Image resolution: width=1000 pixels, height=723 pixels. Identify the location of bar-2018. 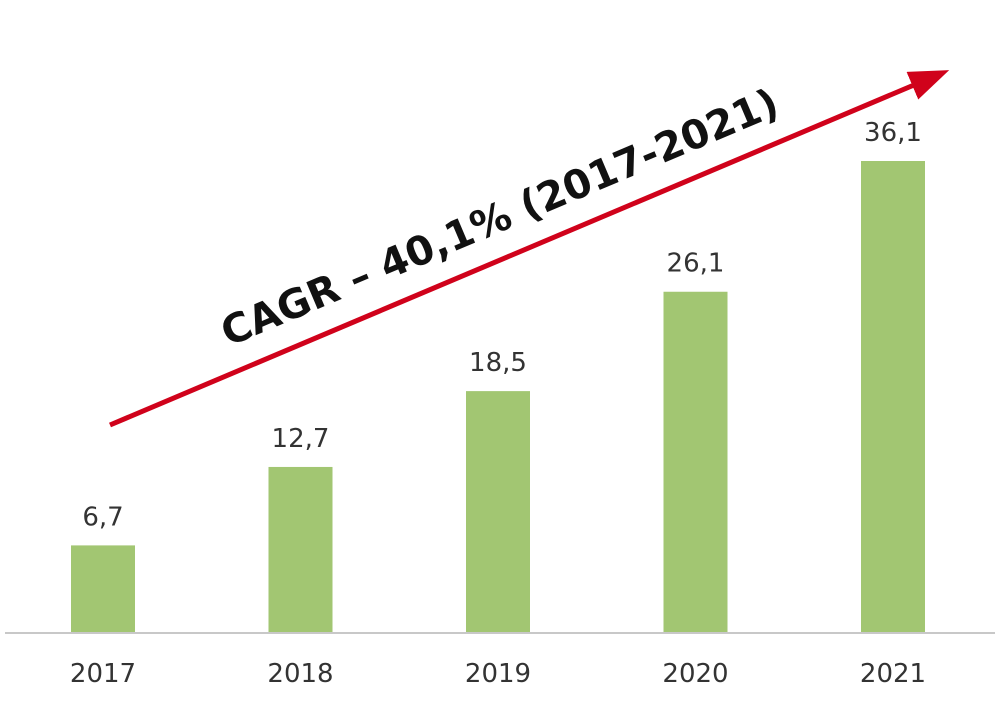
(300, 549).